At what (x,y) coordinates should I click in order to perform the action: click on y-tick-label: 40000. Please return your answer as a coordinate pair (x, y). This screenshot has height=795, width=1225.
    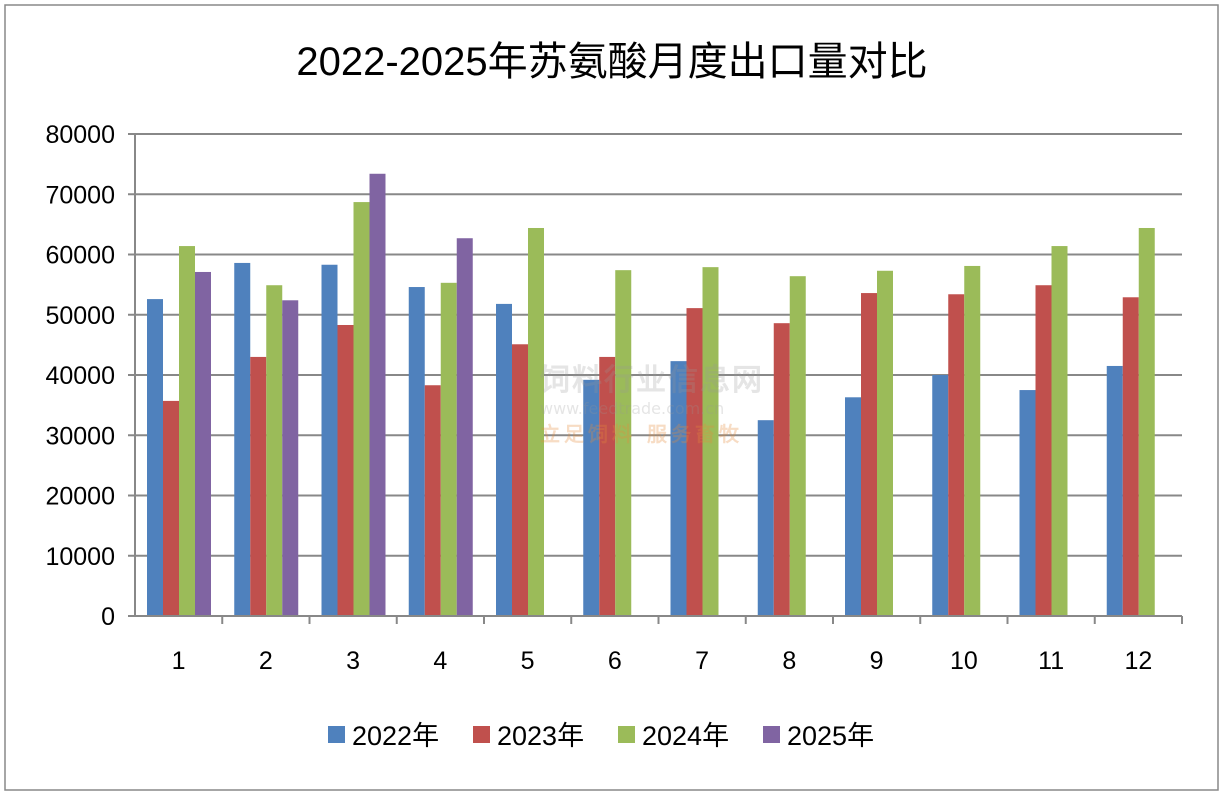
    Looking at the image, I should click on (80, 376).